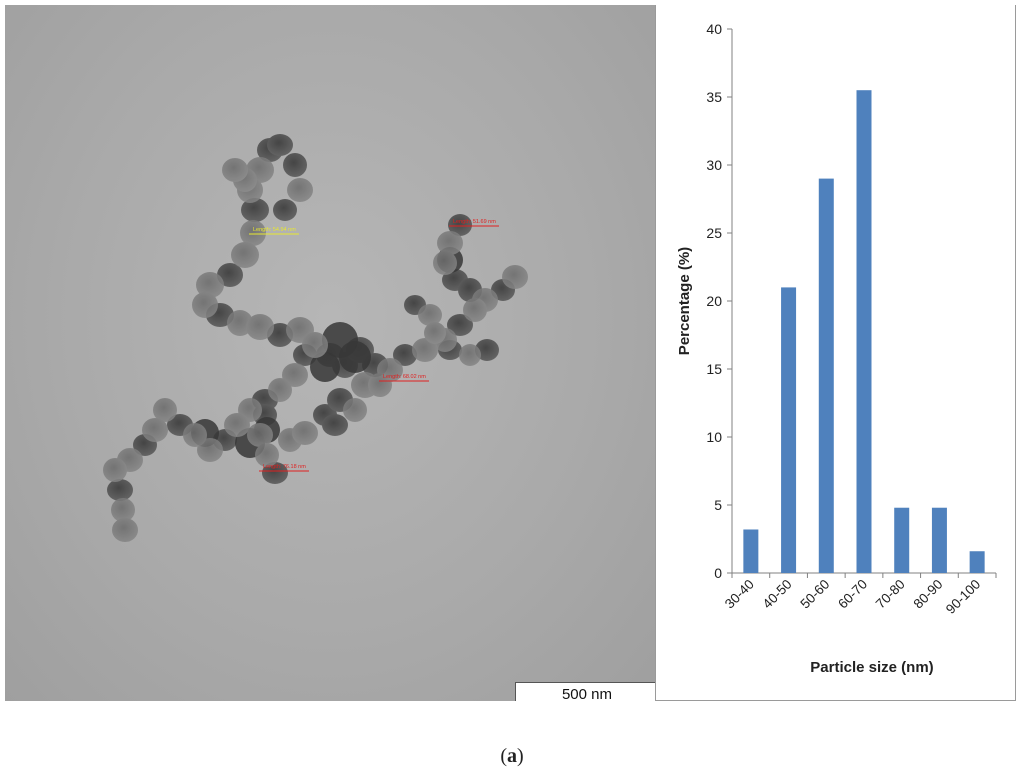  I want to click on y-tick-label: 25, so click(714, 233).